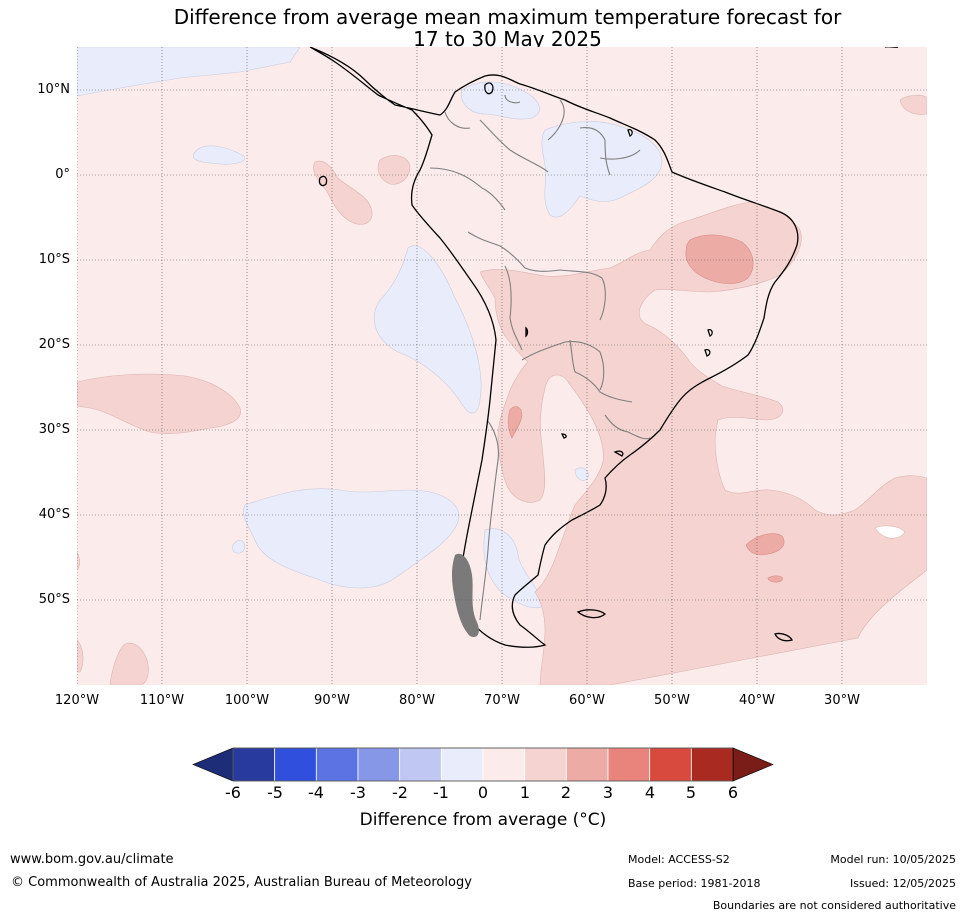 This screenshot has height=919, width=965. What do you see at coordinates (213, 764) in the screenshot?
I see `colorbar-under-arrow` at bounding box center [213, 764].